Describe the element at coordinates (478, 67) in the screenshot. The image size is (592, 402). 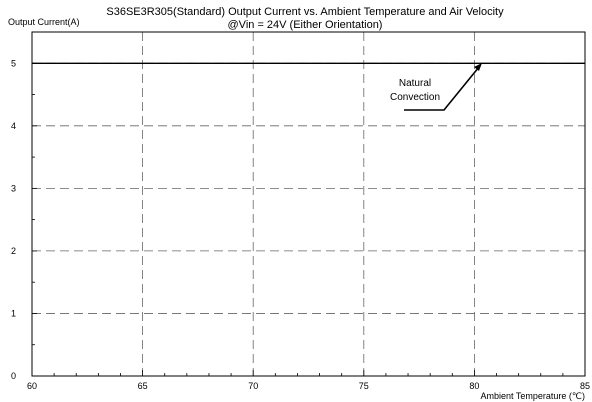
I see `annotation-arrowhead` at that location.